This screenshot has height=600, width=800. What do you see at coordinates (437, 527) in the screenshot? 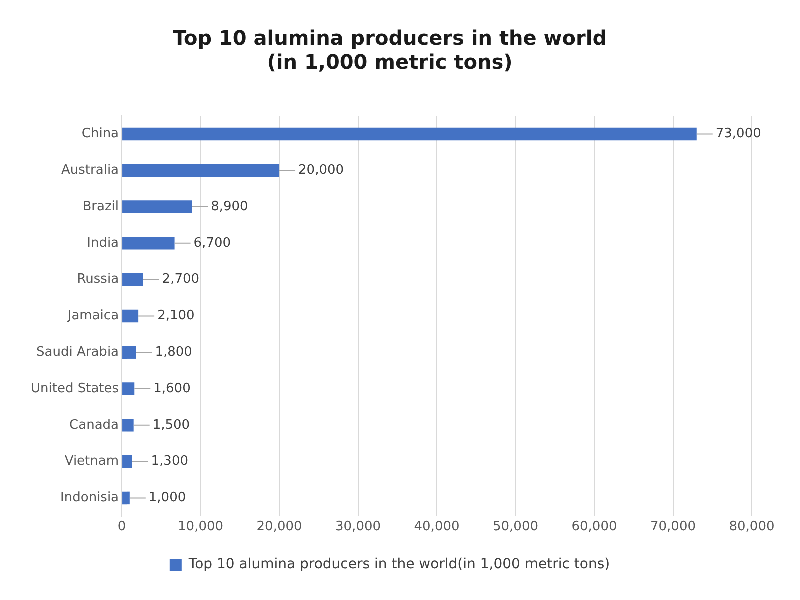
I see `x-tick-label: 40,000` at bounding box center [437, 527].